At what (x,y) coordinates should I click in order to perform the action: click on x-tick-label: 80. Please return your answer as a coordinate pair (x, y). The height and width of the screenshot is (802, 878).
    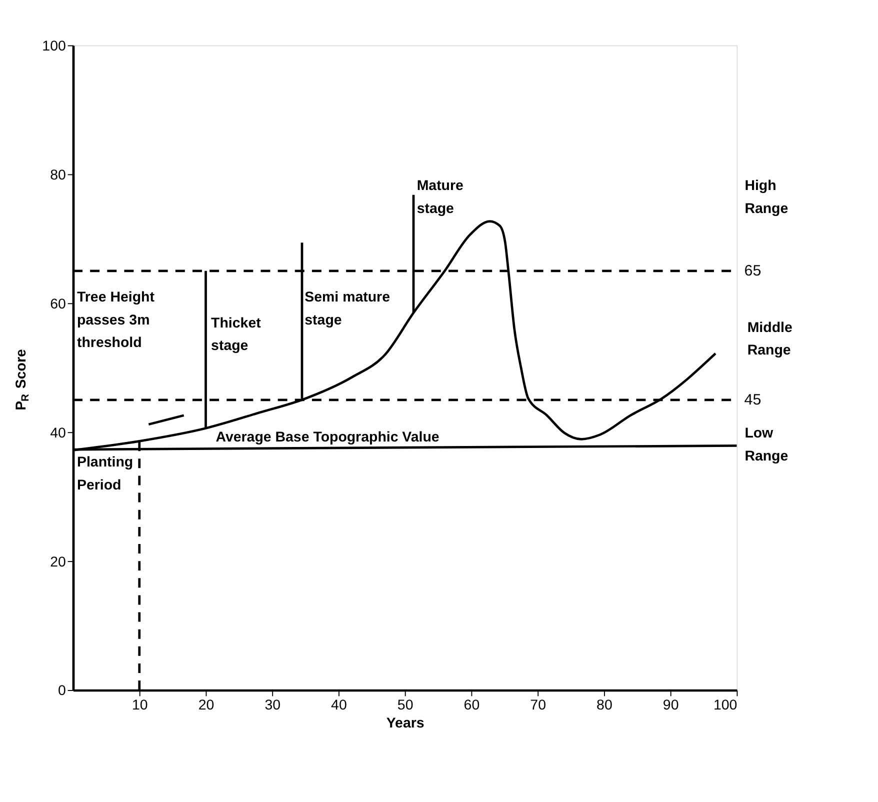
    Looking at the image, I should click on (604, 705).